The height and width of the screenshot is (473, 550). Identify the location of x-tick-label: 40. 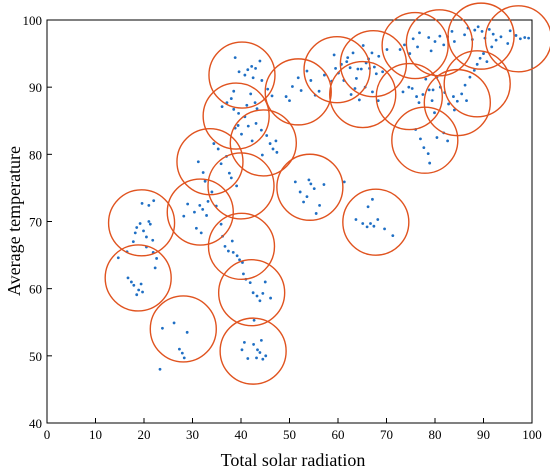
(241, 434).